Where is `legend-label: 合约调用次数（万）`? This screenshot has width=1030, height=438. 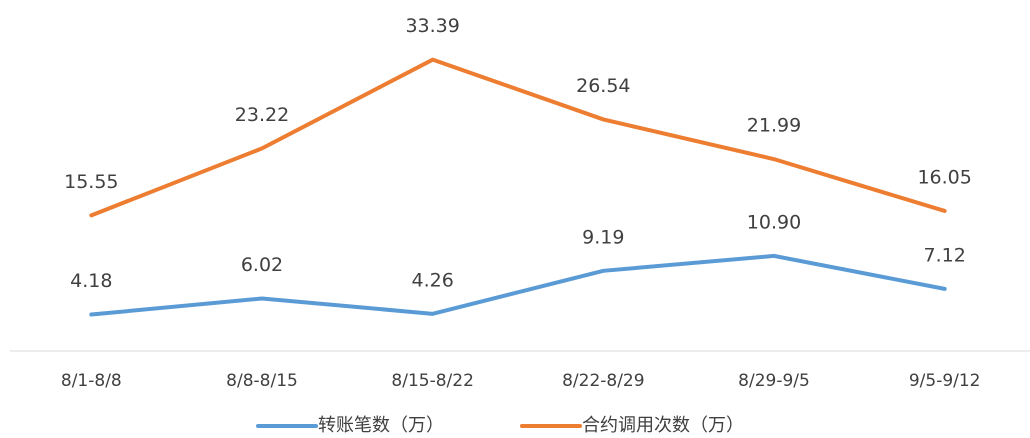 legend-label: 合约调用次数（万） is located at coordinates (663, 425).